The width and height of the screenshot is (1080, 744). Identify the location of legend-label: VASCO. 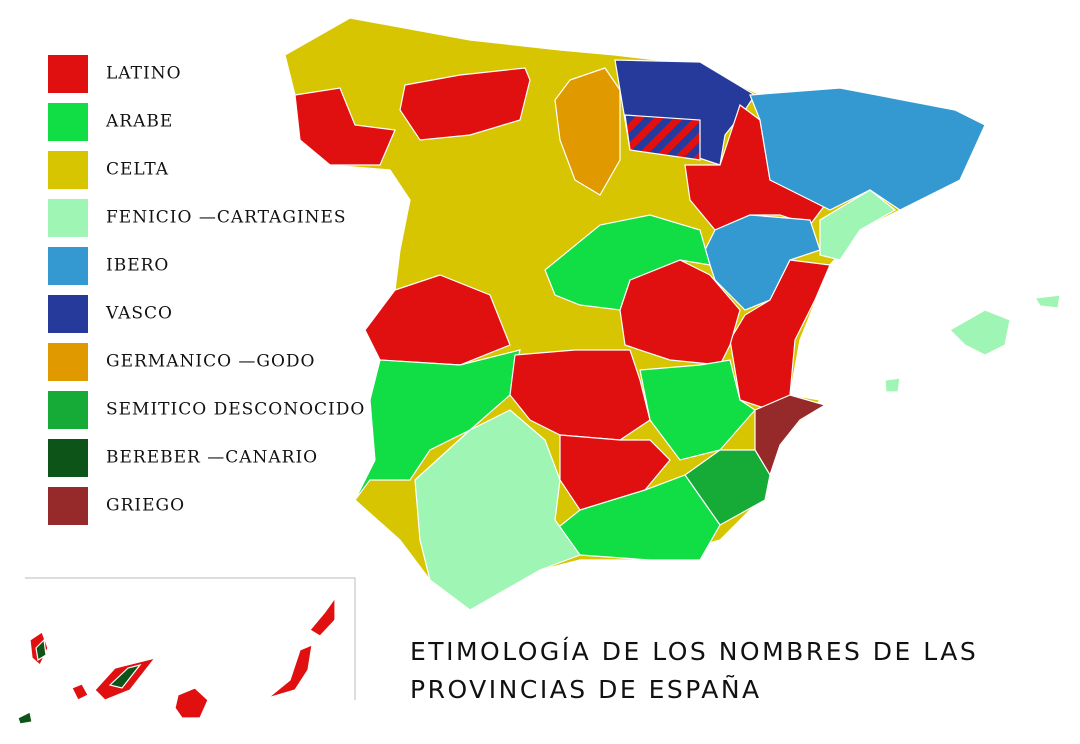
(139, 314).